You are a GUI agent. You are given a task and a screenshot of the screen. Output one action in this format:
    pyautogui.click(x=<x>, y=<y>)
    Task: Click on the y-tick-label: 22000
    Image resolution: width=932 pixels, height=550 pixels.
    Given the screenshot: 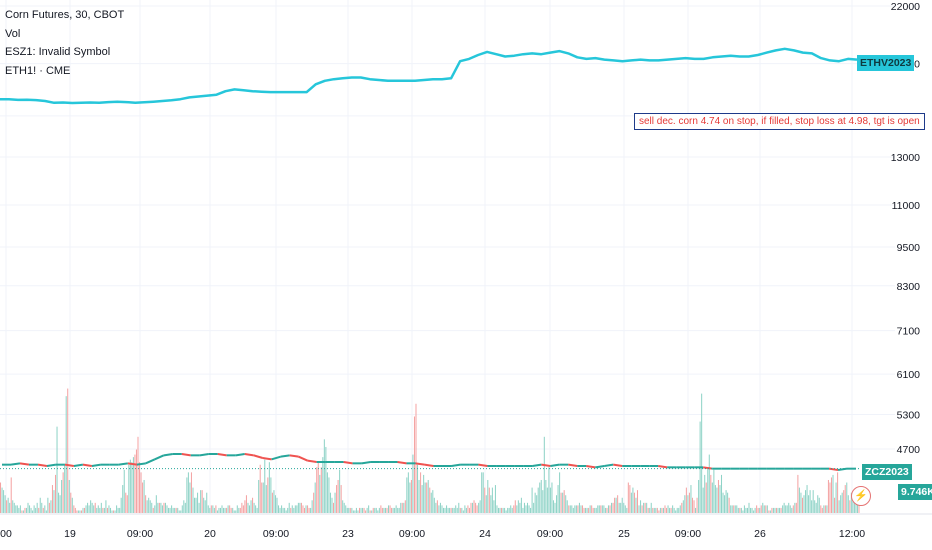 What is the action you would take?
    pyautogui.click(x=905, y=7)
    